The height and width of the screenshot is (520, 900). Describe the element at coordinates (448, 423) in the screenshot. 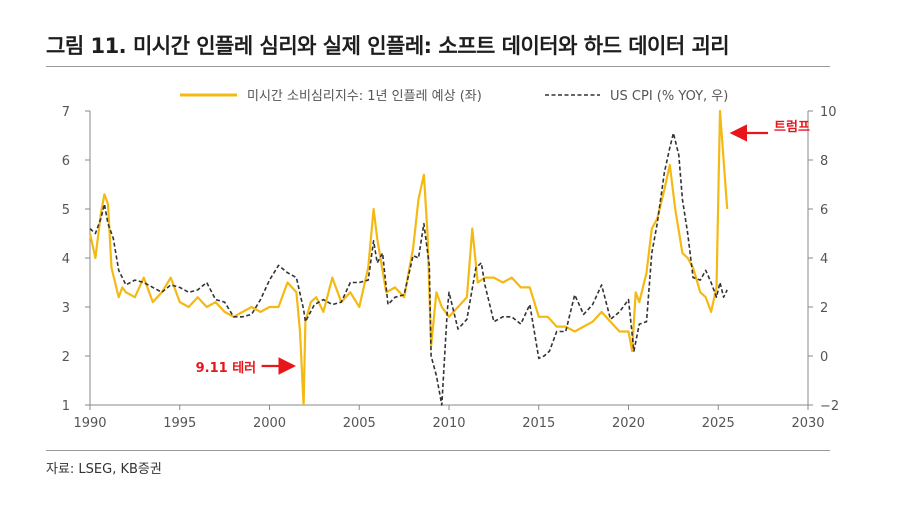

I see `x-tick-label: 2010` at that location.